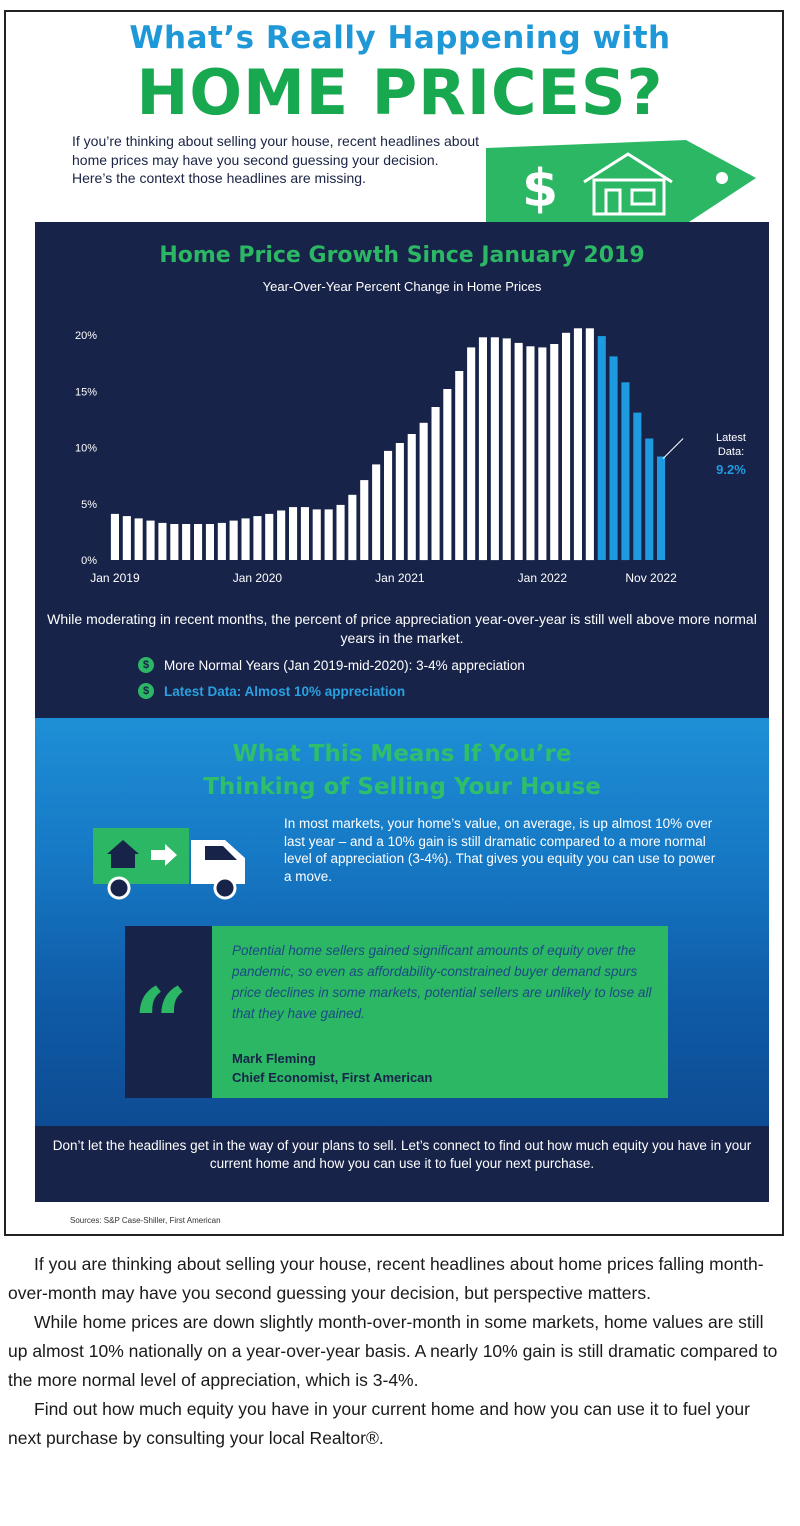  What do you see at coordinates (731, 469) in the screenshot?
I see `annotation-value: 9.2%` at bounding box center [731, 469].